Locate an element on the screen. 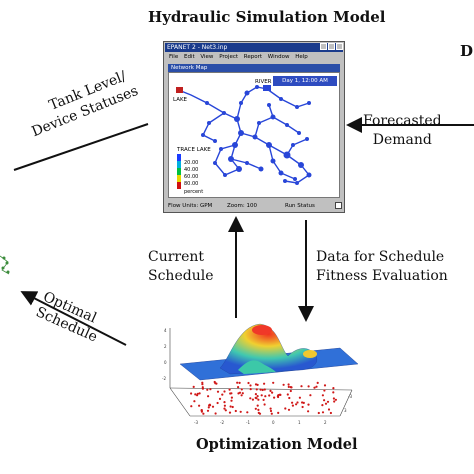  forecasted-demand-label: Forecasted Demand is located at coordinates (402, 131).